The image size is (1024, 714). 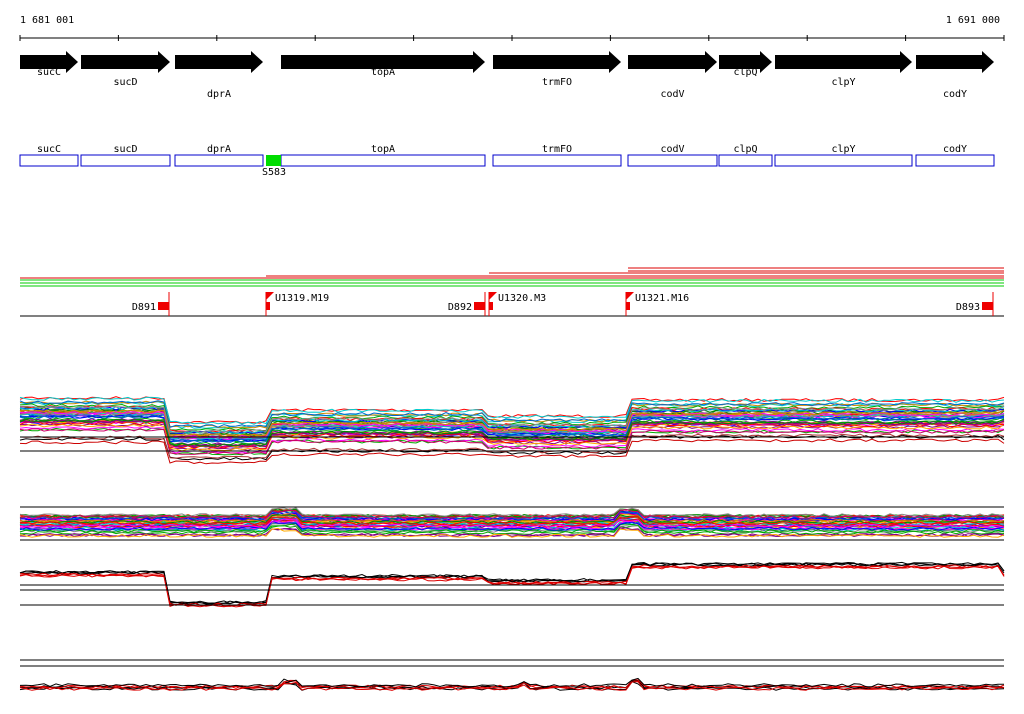 I want to click on box-label: trmFO, so click(x=557, y=149).